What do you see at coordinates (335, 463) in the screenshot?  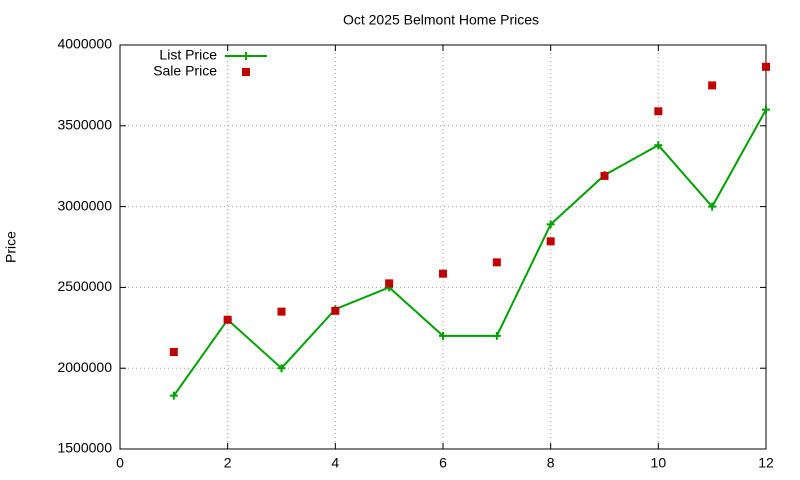 I see `x-tick-label: 4` at bounding box center [335, 463].